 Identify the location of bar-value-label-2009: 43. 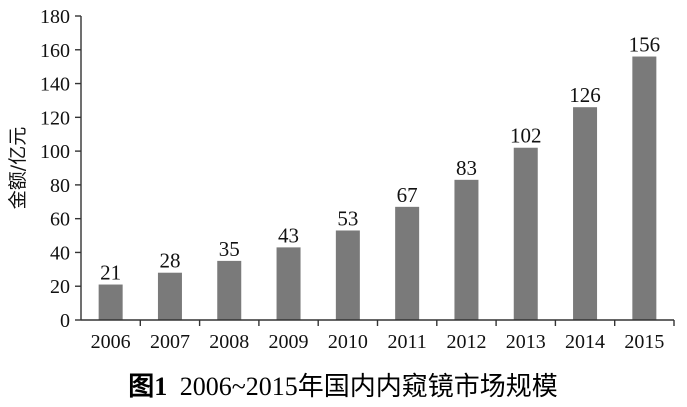
(288, 235).